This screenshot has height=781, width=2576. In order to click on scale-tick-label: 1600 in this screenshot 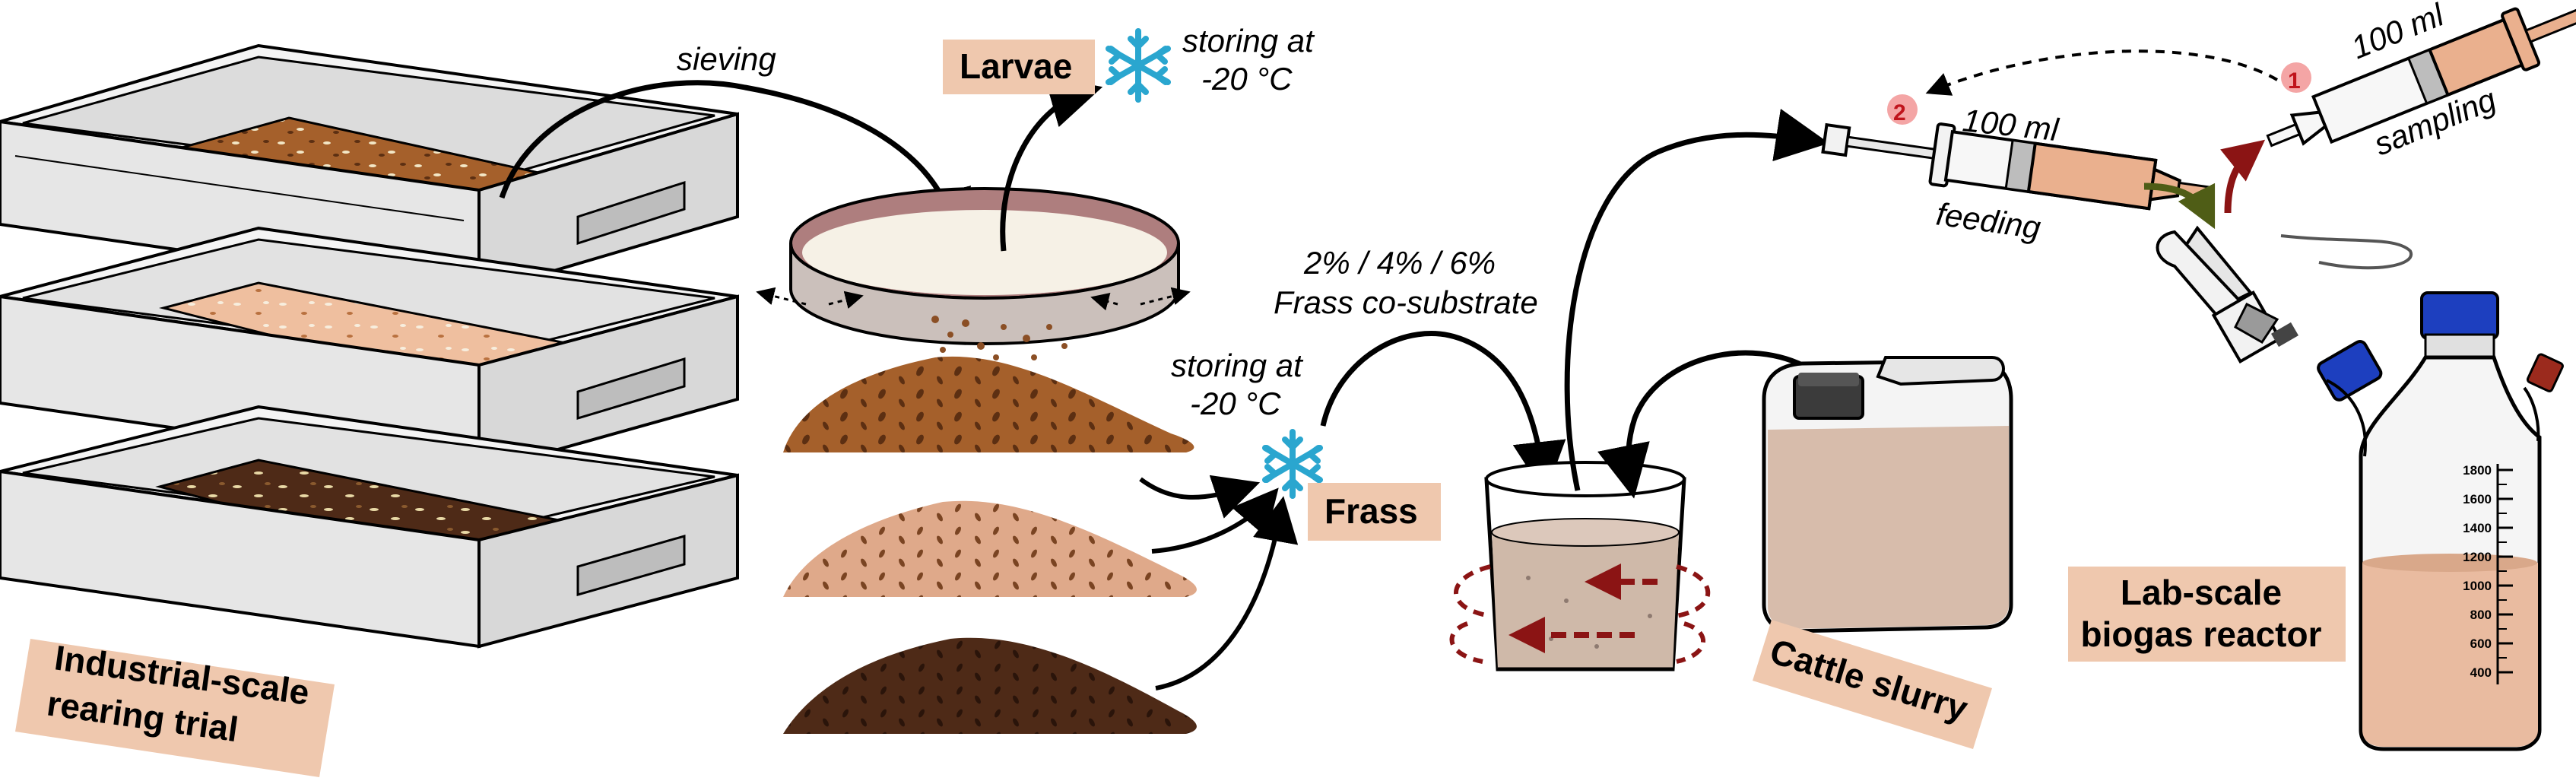, I will do `click(2478, 499)`.